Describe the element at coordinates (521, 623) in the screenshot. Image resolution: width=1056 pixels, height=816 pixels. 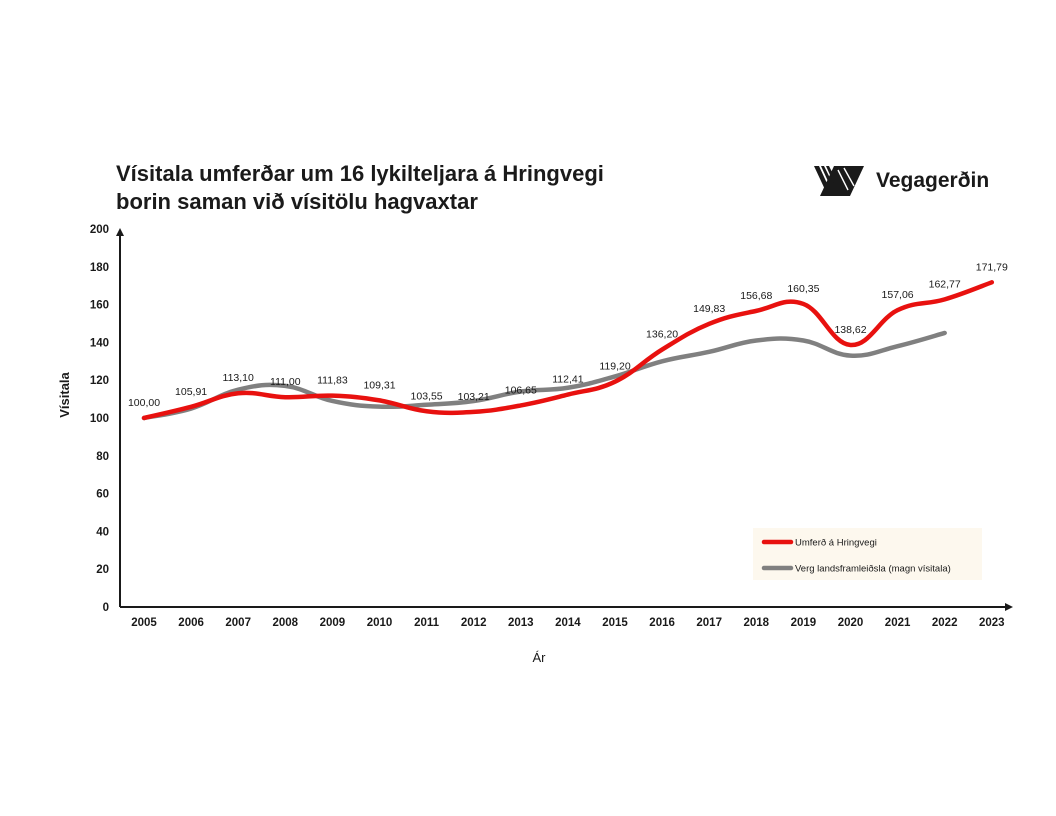
I see `x-tick-label: 2013` at that location.